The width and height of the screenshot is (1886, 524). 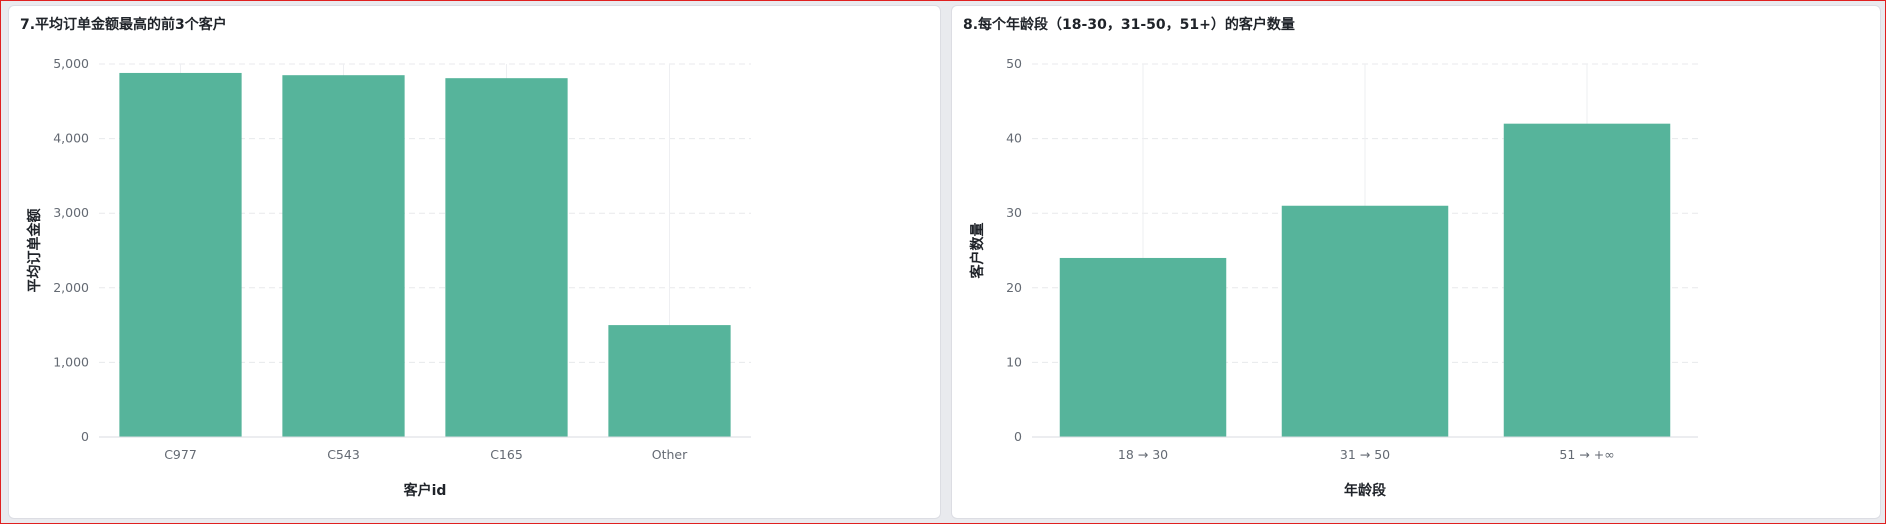 What do you see at coordinates (71, 361) in the screenshot?
I see `y-tick-label: 1,000` at bounding box center [71, 361].